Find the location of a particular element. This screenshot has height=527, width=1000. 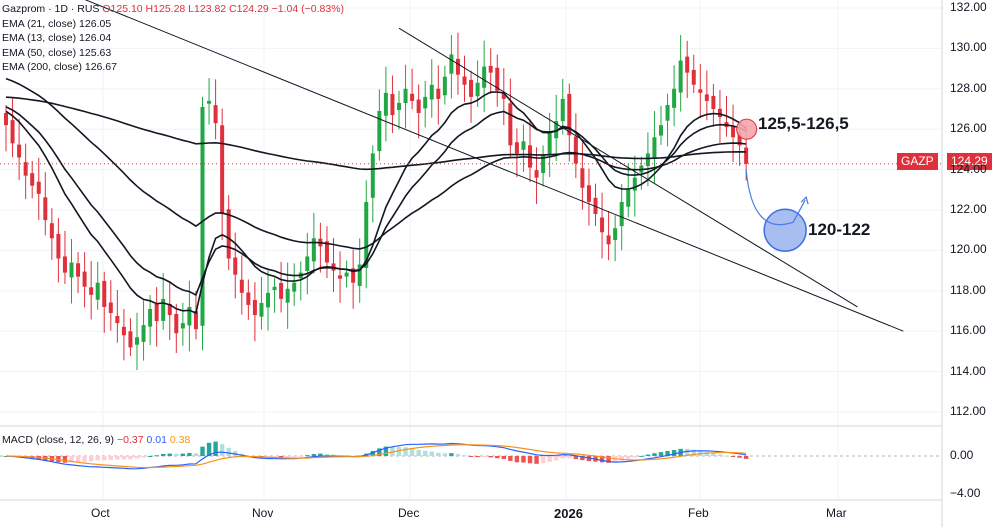

macd-legend: MACD (close, 12, 26, 9) −0.37 0.01 0.38 is located at coordinates (96, 440).